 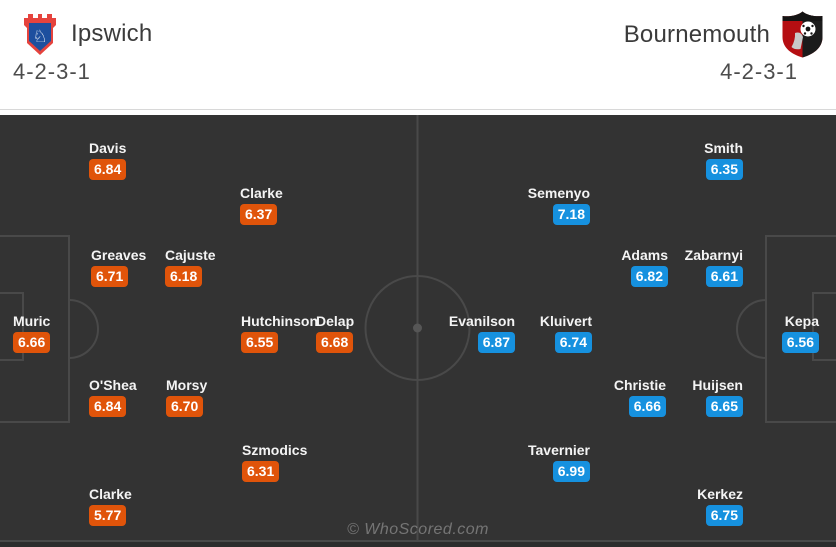 I want to click on player-away-christie: Christie 6.66, so click(x=640, y=397).